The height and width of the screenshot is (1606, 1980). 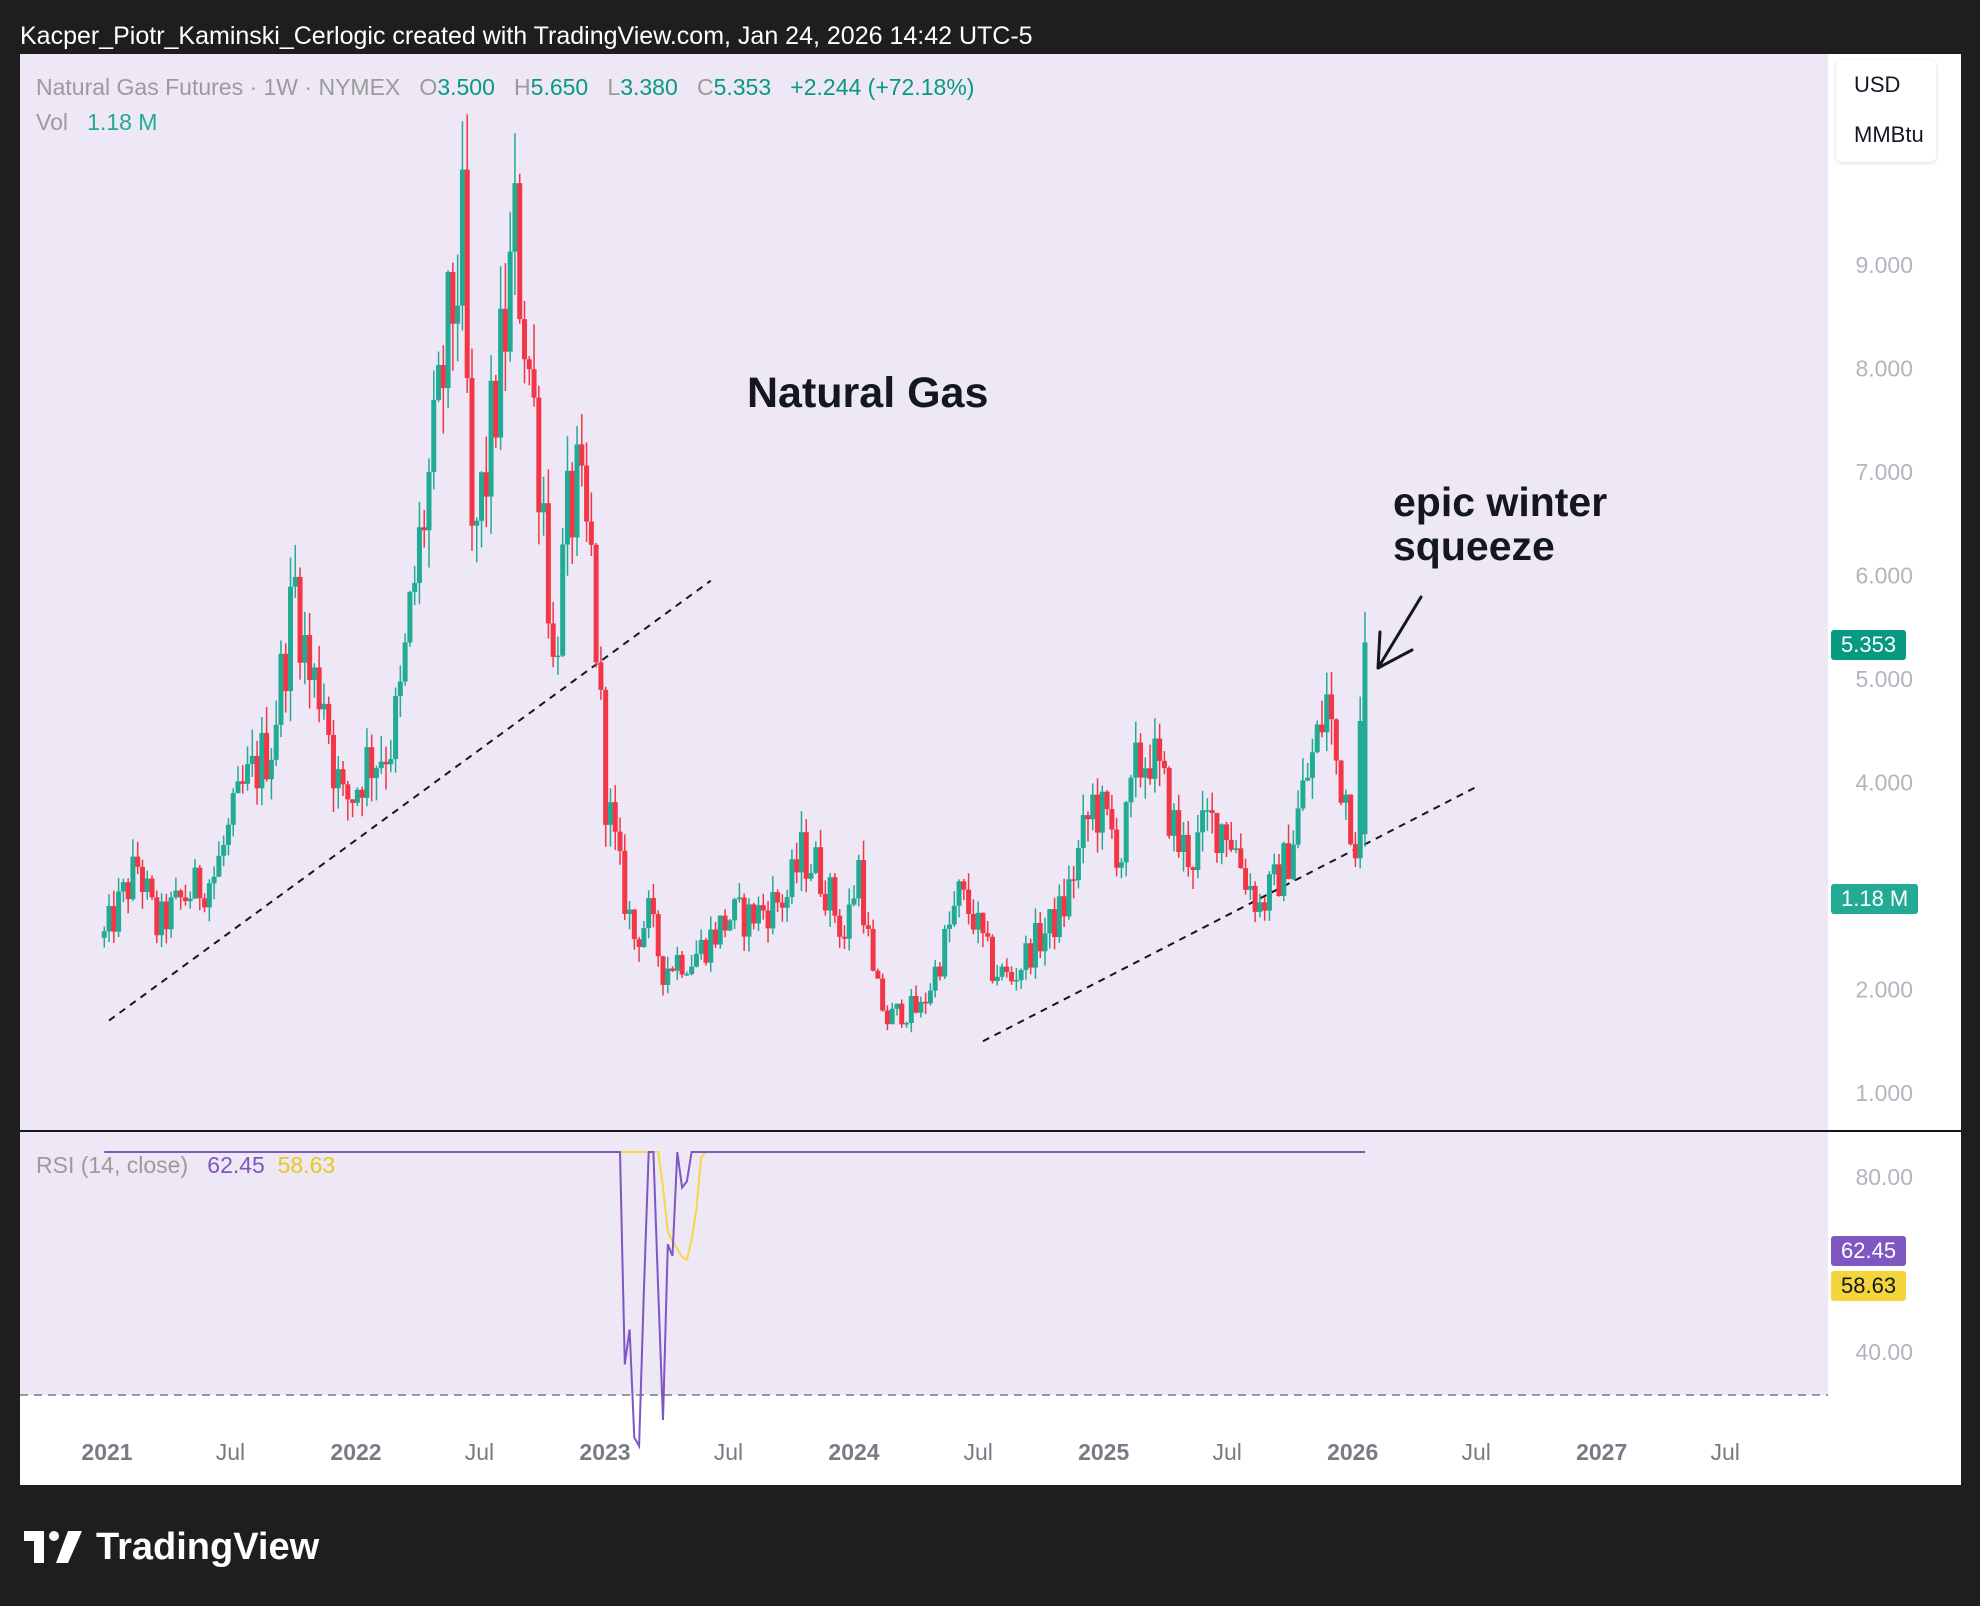 What do you see at coordinates (1884, 576) in the screenshot?
I see `y-tick-label: 6.000` at bounding box center [1884, 576].